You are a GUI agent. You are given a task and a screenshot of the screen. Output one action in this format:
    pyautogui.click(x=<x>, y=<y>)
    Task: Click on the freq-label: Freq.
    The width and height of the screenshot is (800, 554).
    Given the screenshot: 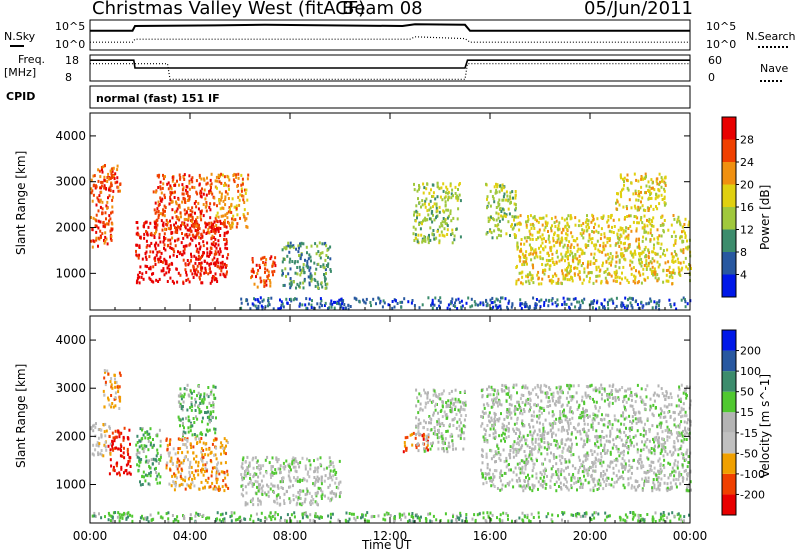 What is the action you would take?
    pyautogui.click(x=32, y=59)
    